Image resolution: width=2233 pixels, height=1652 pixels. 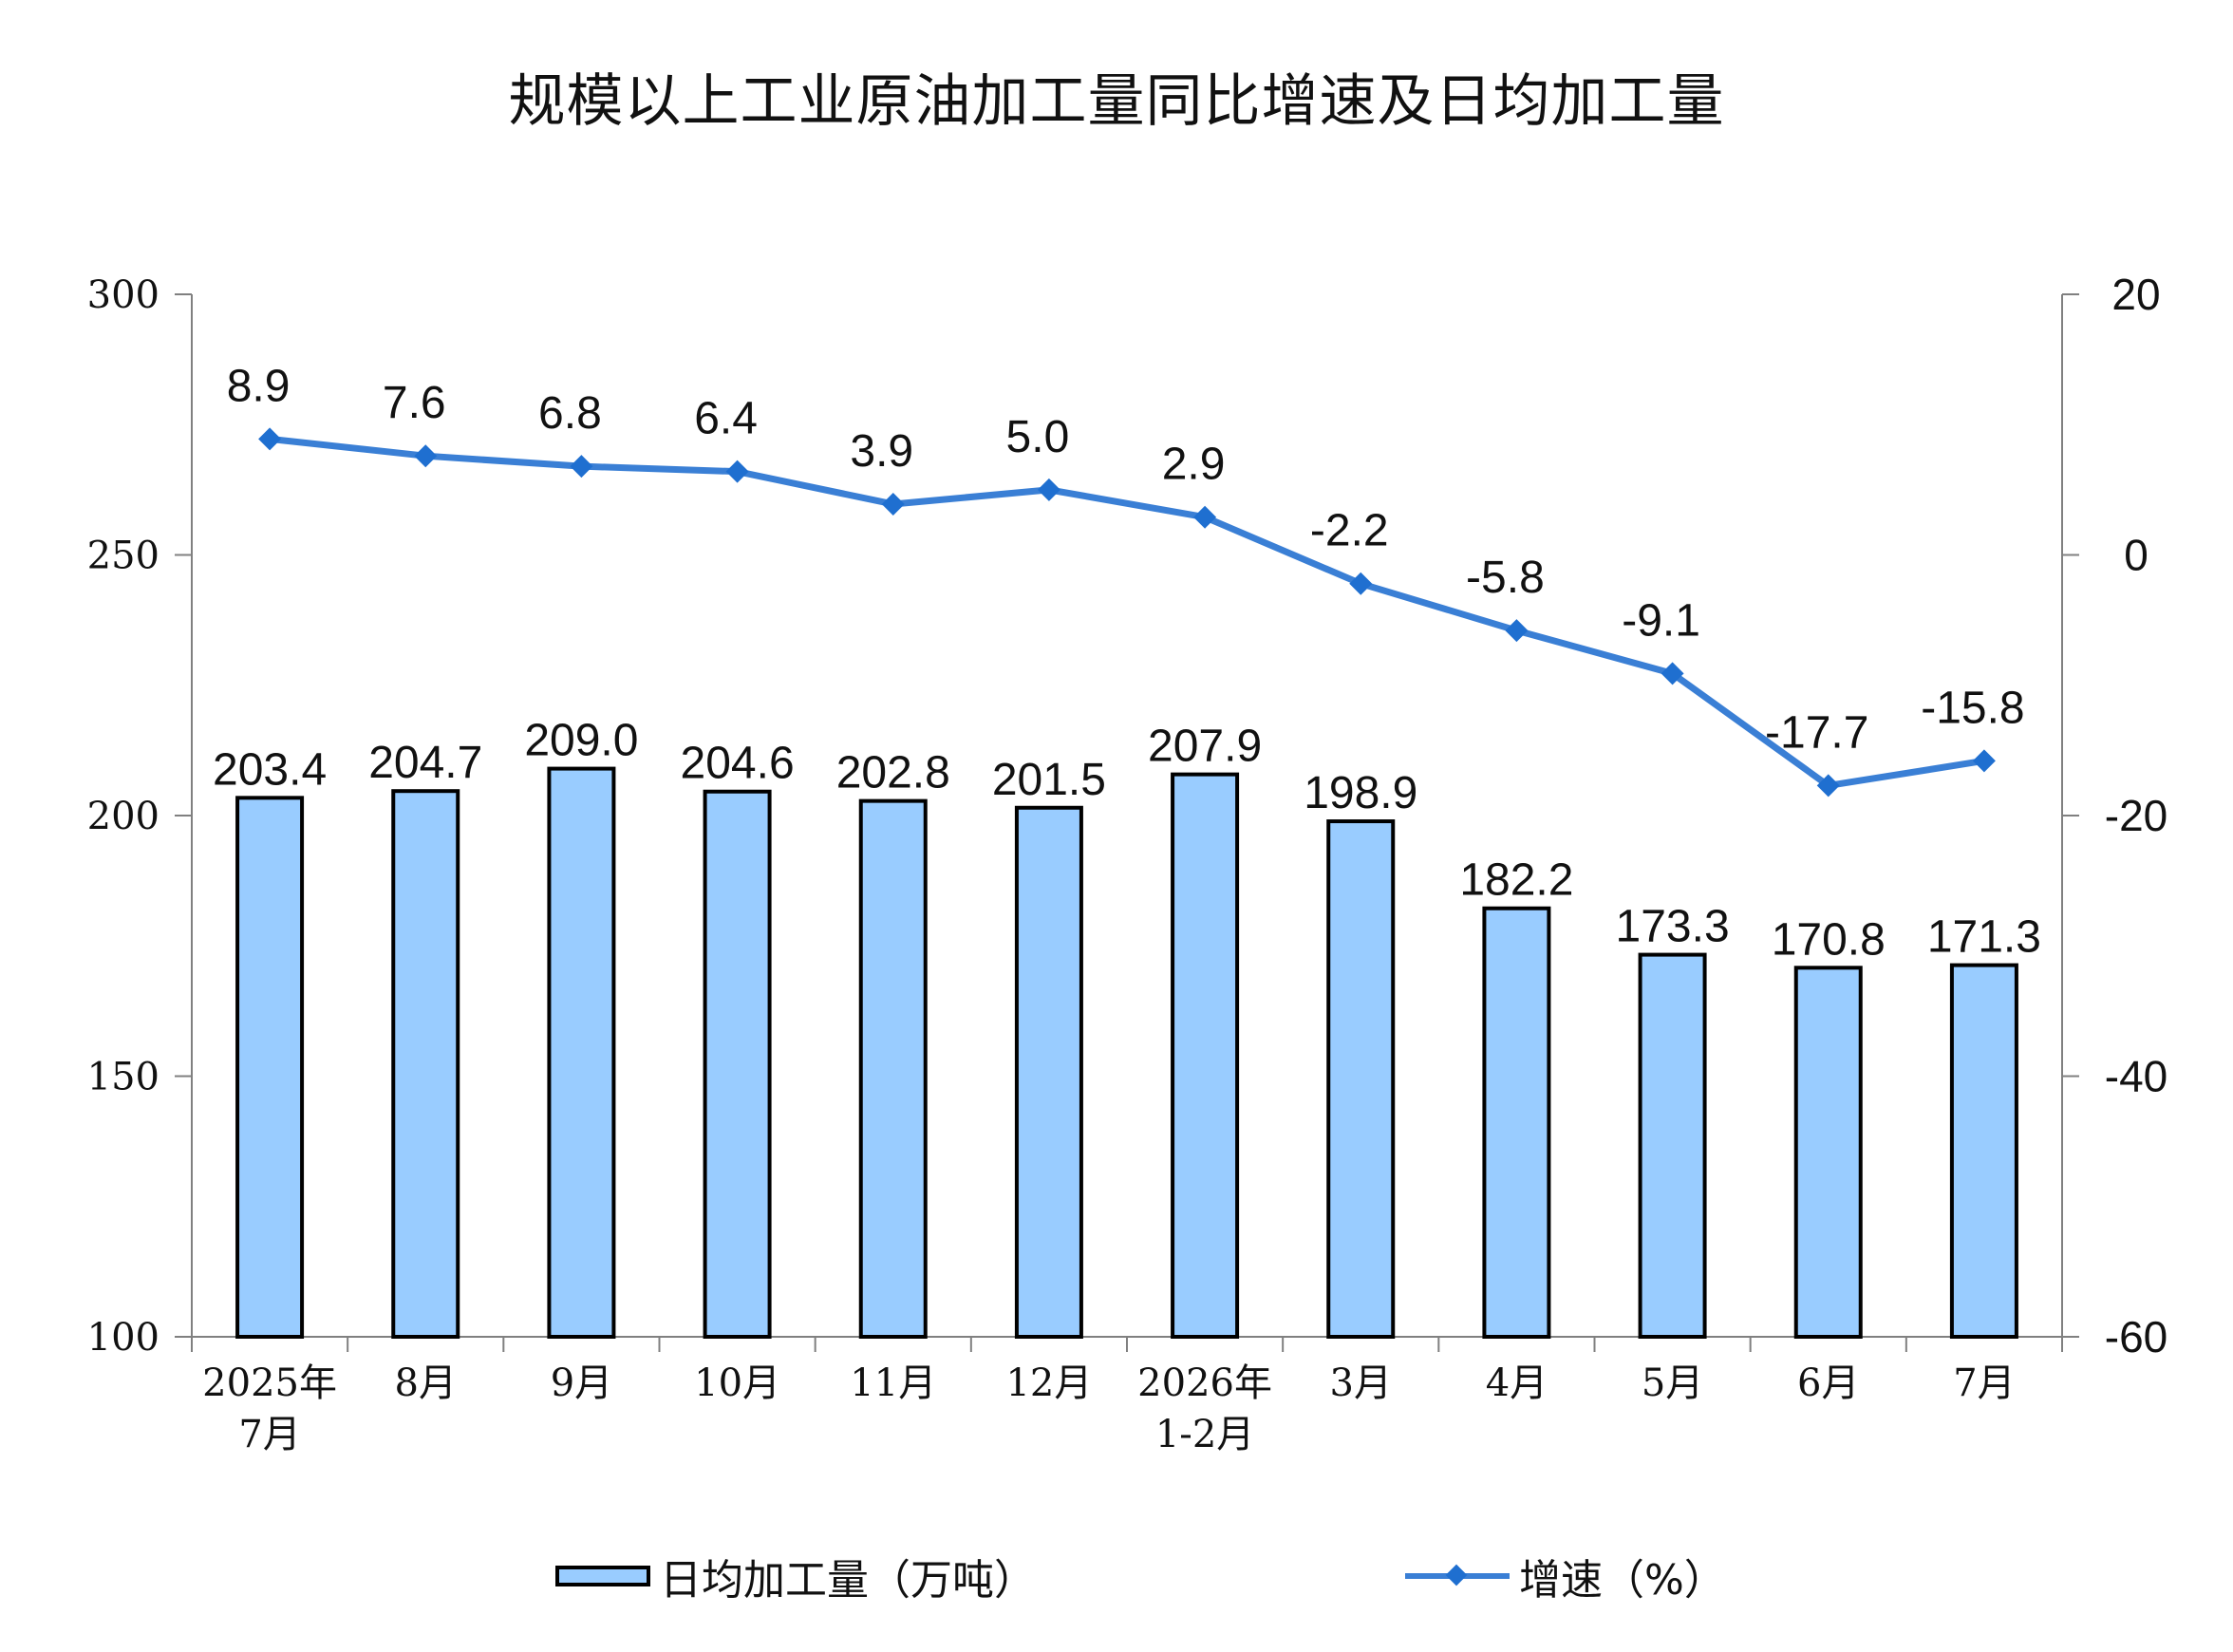 I want to click on line-data-label: -9.1, so click(x=1661, y=620).